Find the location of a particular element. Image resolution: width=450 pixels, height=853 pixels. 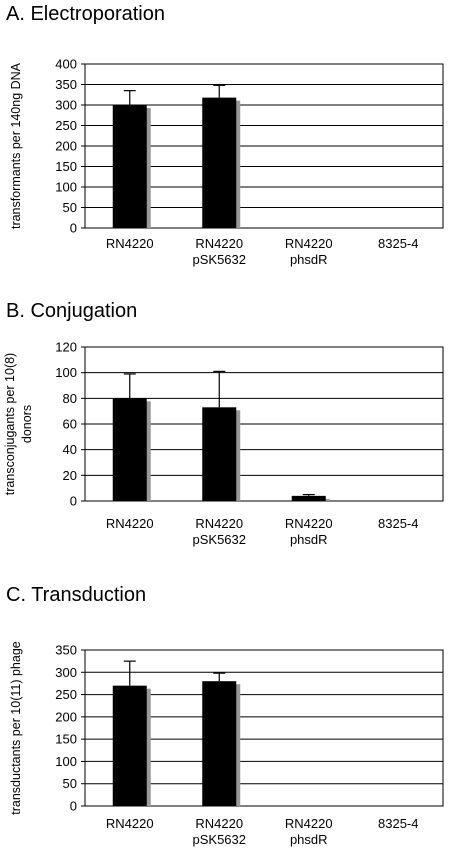

plot-frame is located at coordinates (264, 728).